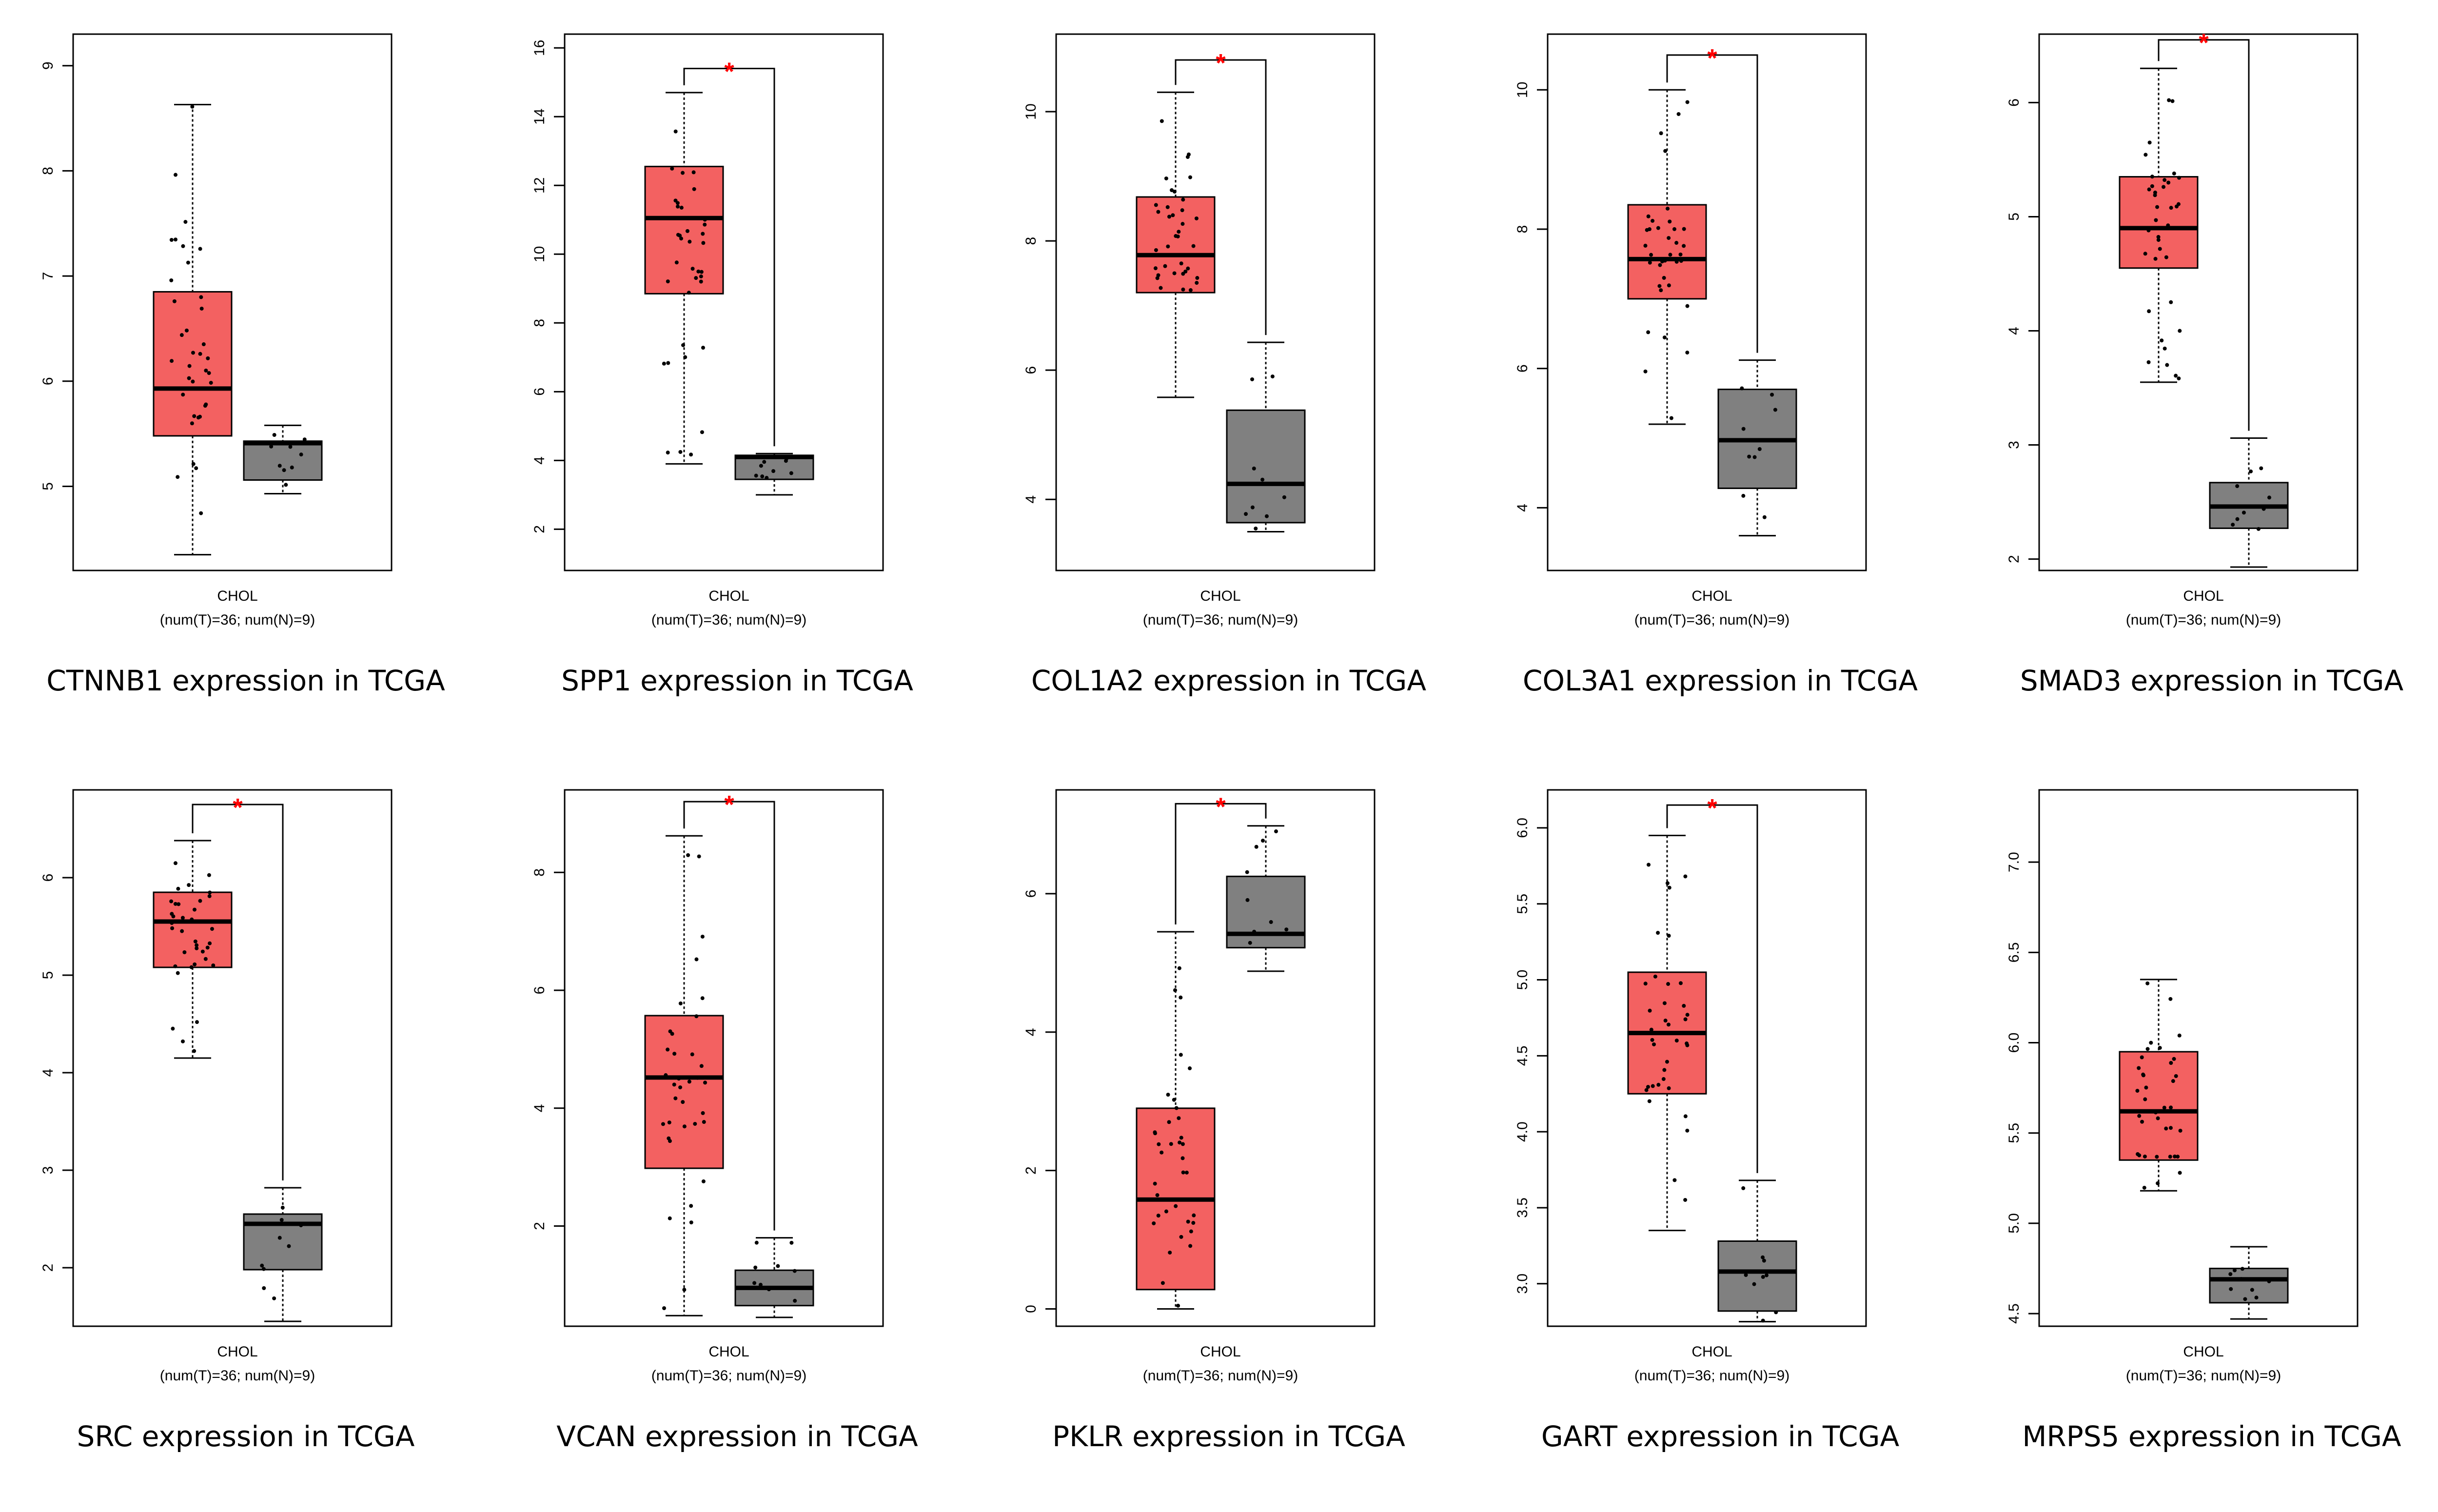 The height and width of the screenshot is (1512, 2438). Describe the element at coordinates (1221, 197) in the screenshot. I see `bracket-line` at that location.